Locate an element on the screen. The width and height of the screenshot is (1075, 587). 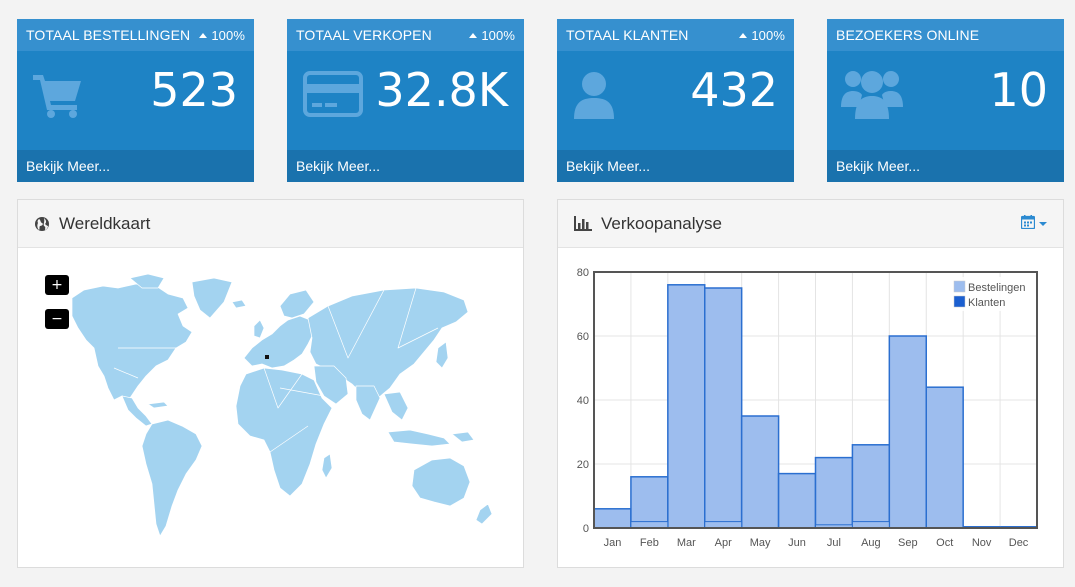
tile-header: Totaal Bestellingen 100% is located at coordinates (135, 35).